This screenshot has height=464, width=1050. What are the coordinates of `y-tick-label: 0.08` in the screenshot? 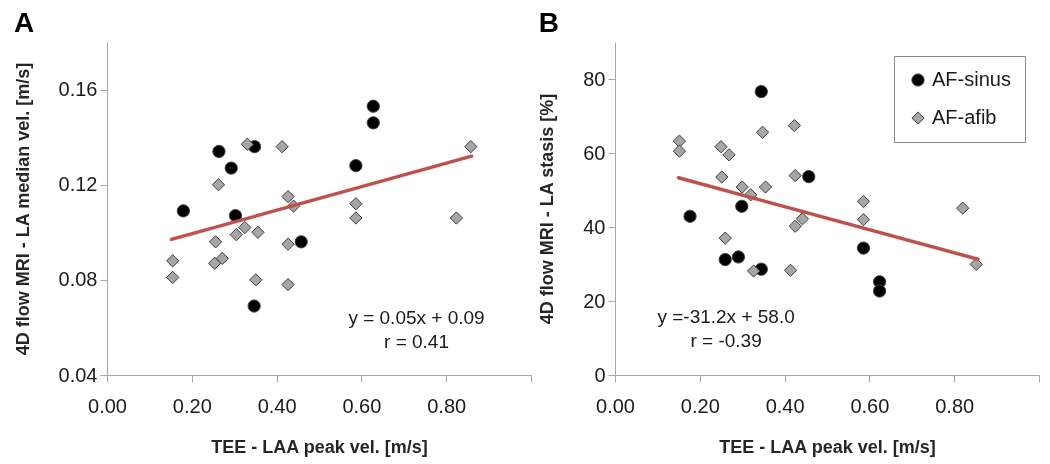 It's located at (78, 279).